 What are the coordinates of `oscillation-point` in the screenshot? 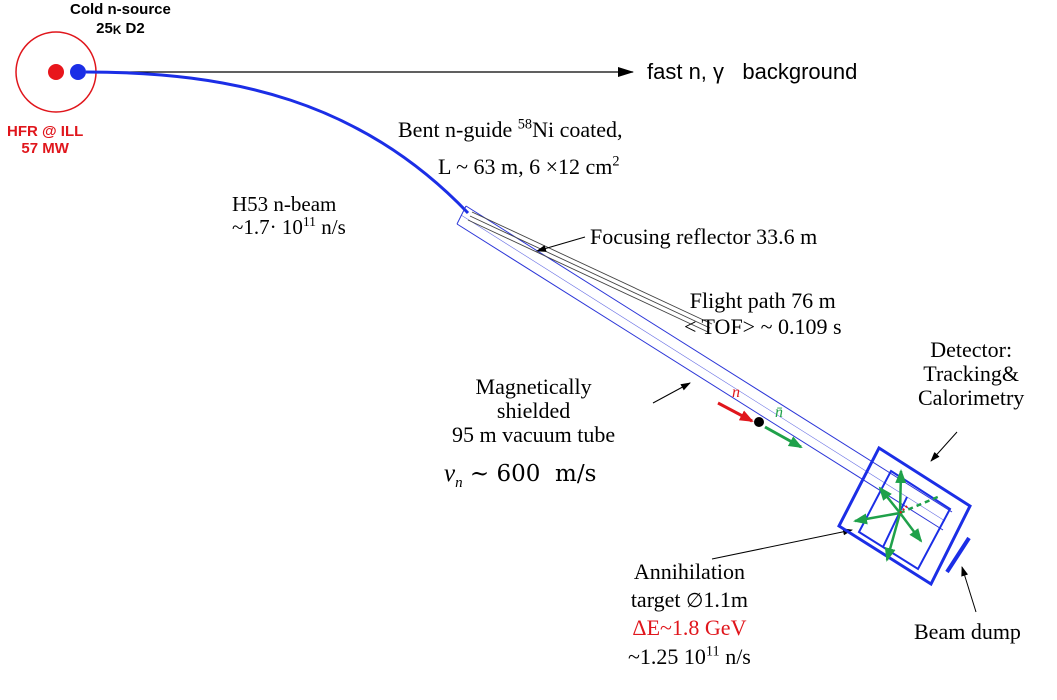 It's located at (759, 422).